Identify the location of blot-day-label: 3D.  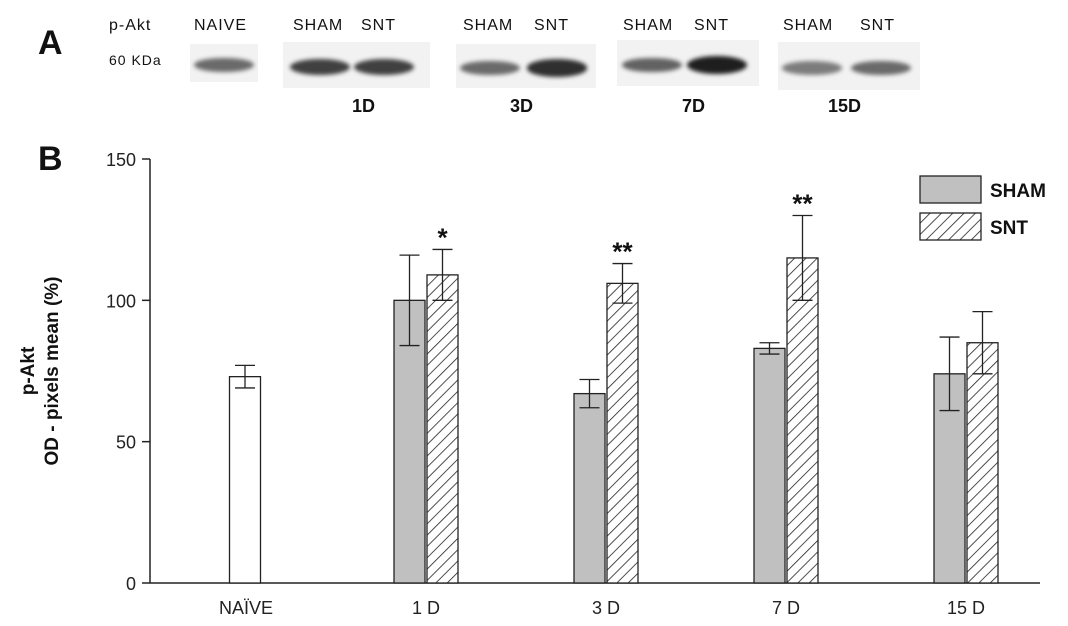
(522, 106).